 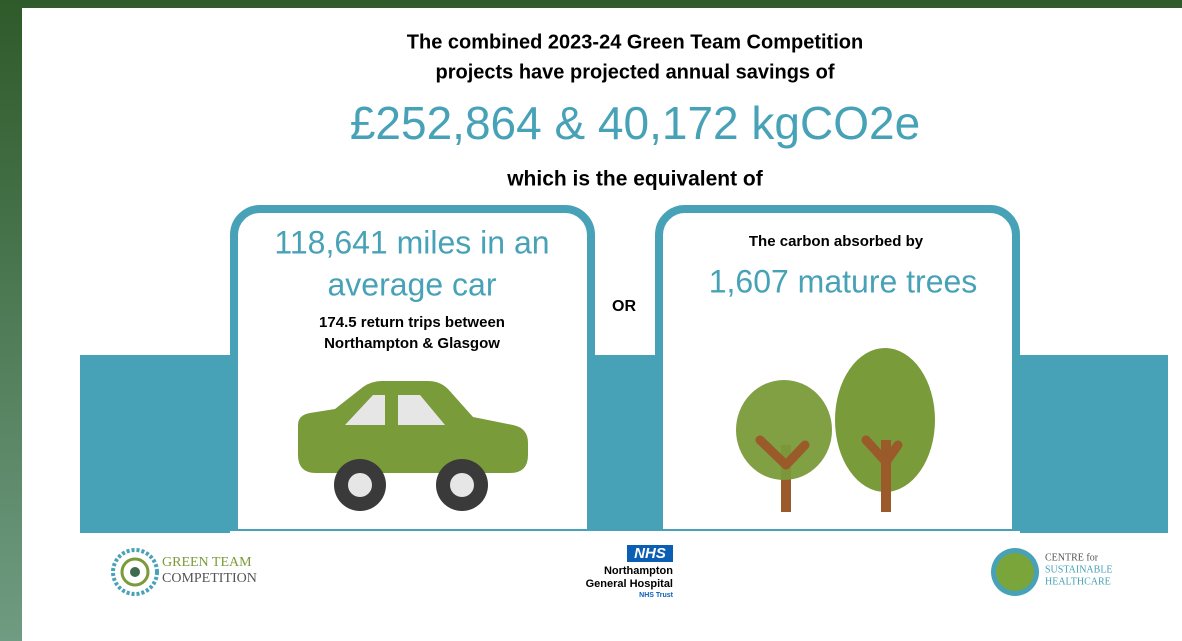 I want to click on left-headline: 118,641 miles in an, so click(x=411, y=242).